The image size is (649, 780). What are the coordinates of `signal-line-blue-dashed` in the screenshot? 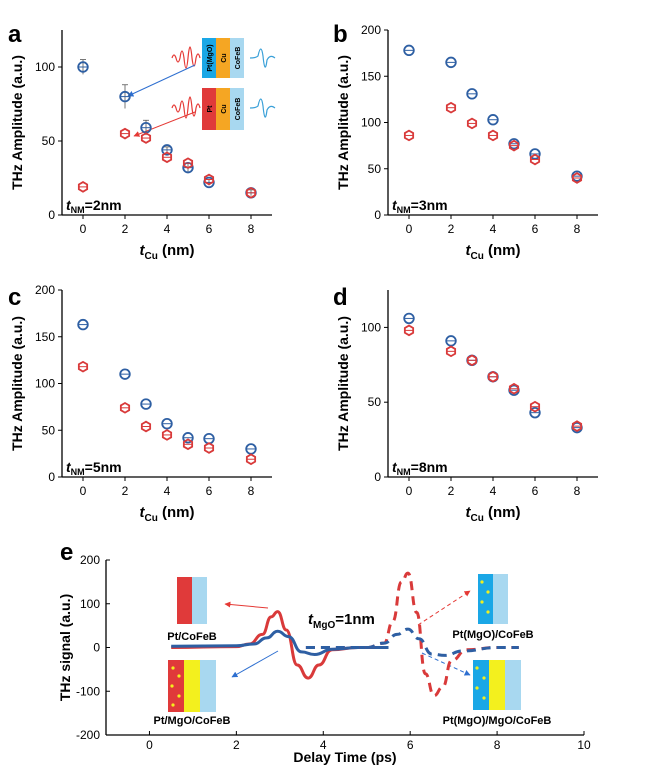 It's located at (412, 642).